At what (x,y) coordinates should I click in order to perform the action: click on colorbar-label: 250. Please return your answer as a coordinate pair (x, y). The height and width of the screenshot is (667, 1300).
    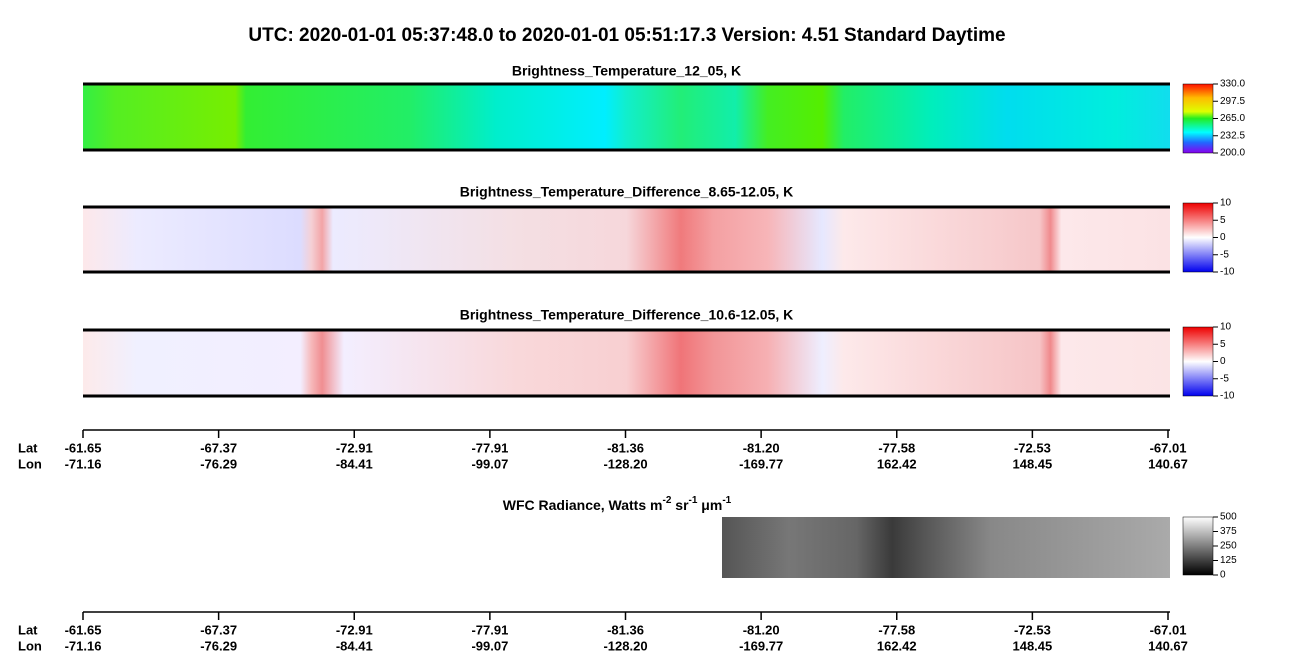
    Looking at the image, I should click on (1228, 546).